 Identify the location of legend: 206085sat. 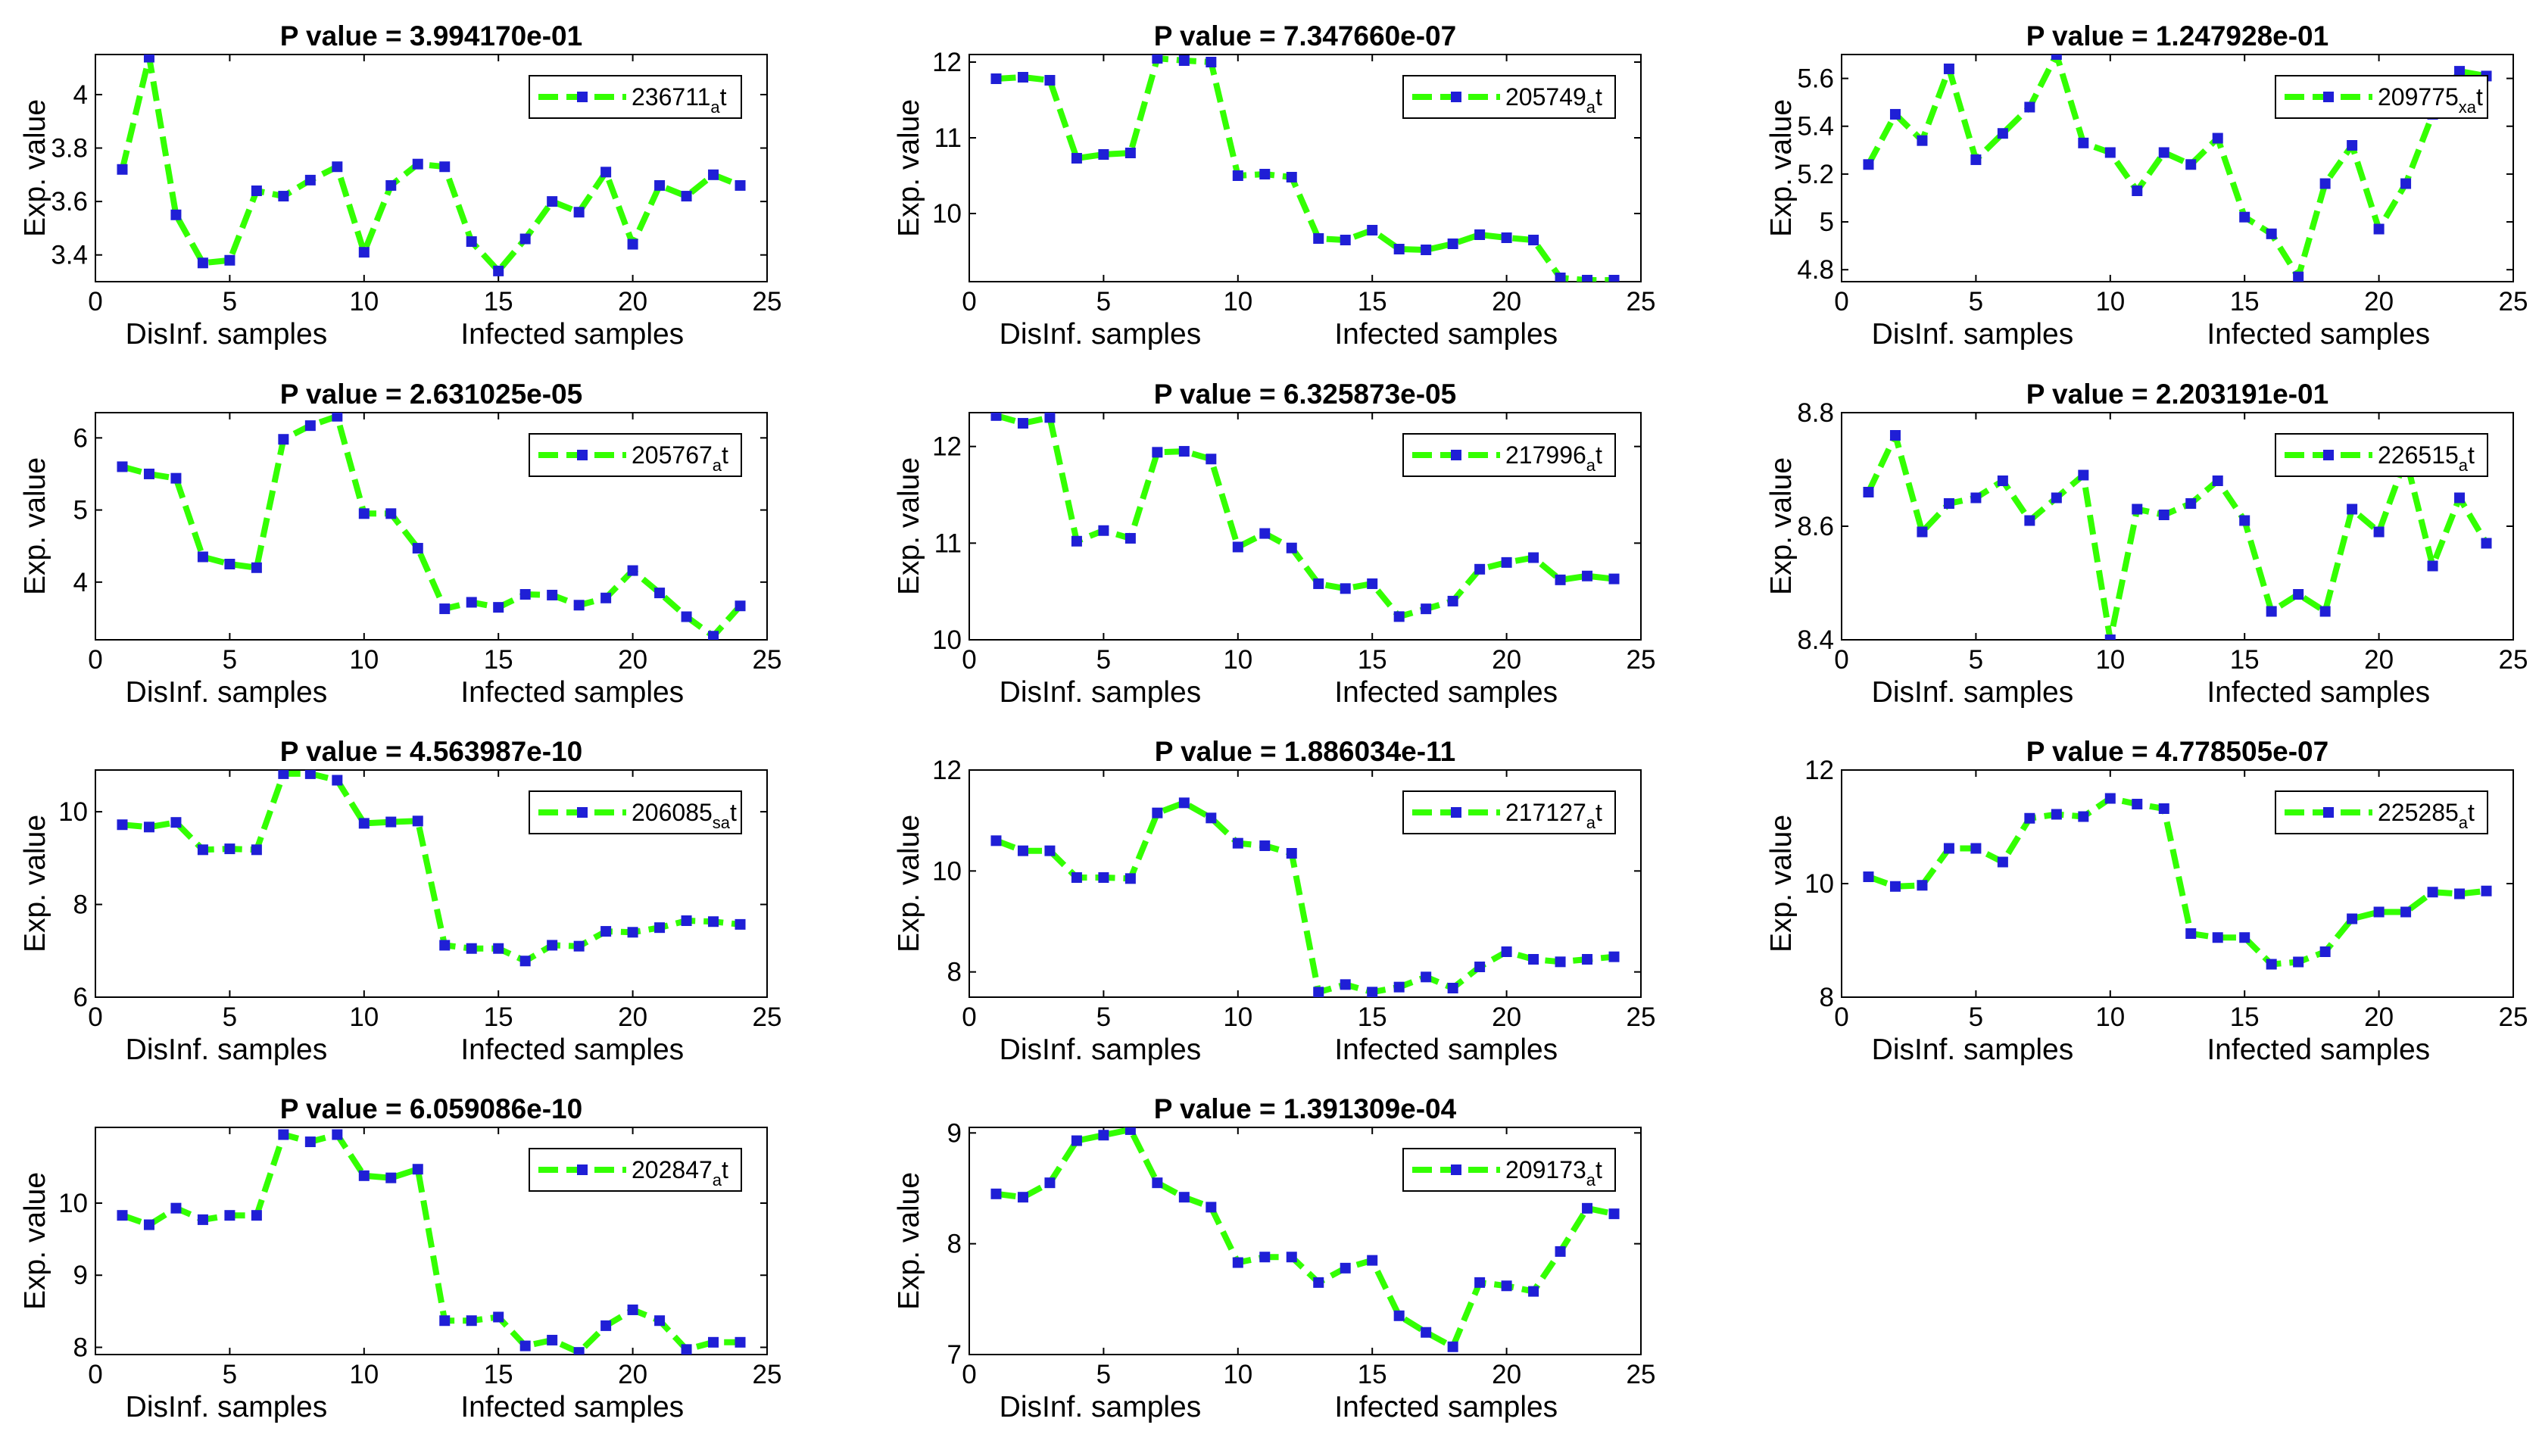
(635, 812).